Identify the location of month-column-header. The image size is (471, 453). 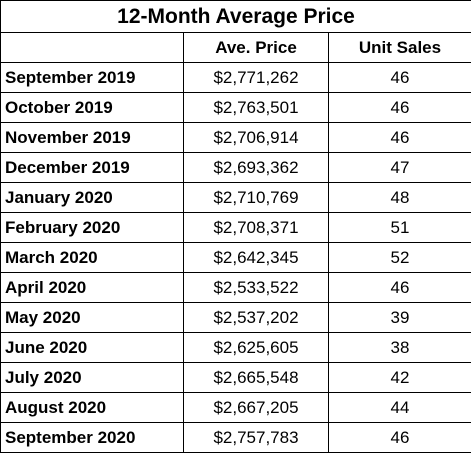
(92, 48).